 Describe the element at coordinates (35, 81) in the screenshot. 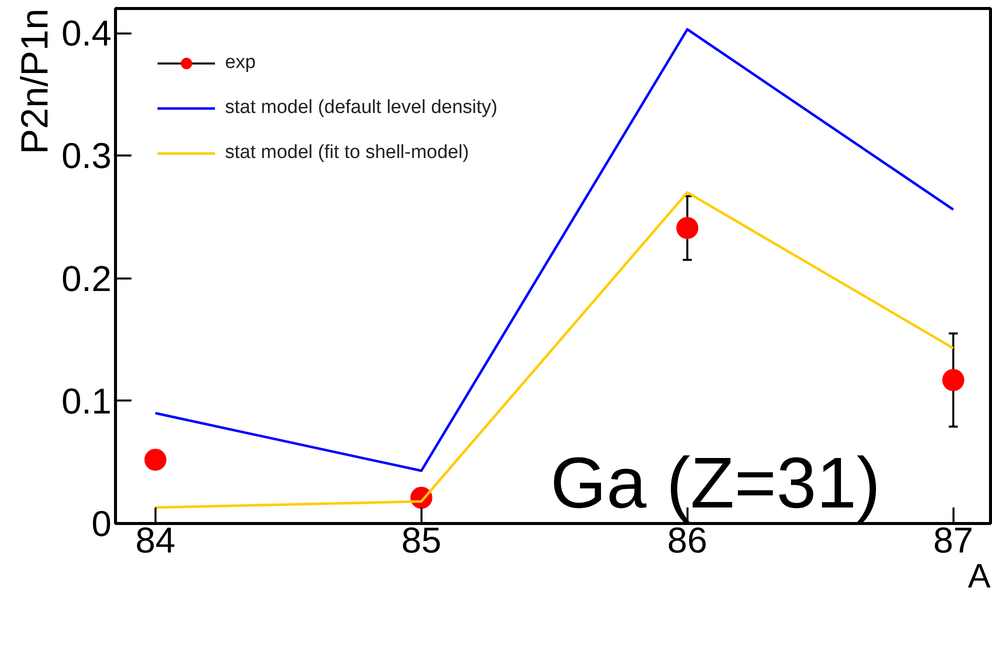

I see `y-axis-title: P2n/P1n` at that location.